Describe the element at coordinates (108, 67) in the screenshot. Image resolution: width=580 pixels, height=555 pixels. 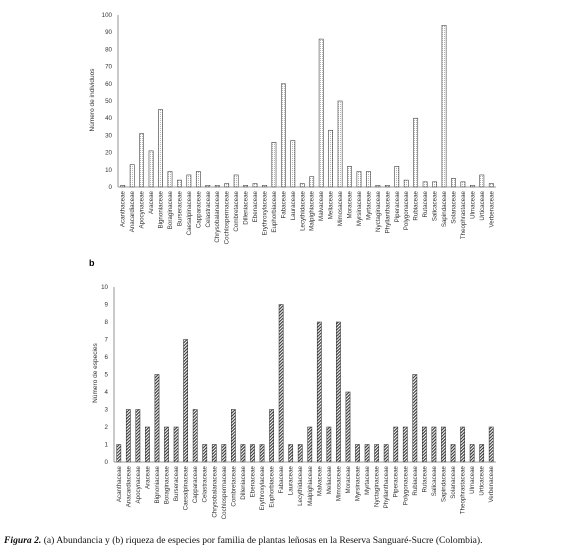
I see `y-tick-label: 70` at that location.